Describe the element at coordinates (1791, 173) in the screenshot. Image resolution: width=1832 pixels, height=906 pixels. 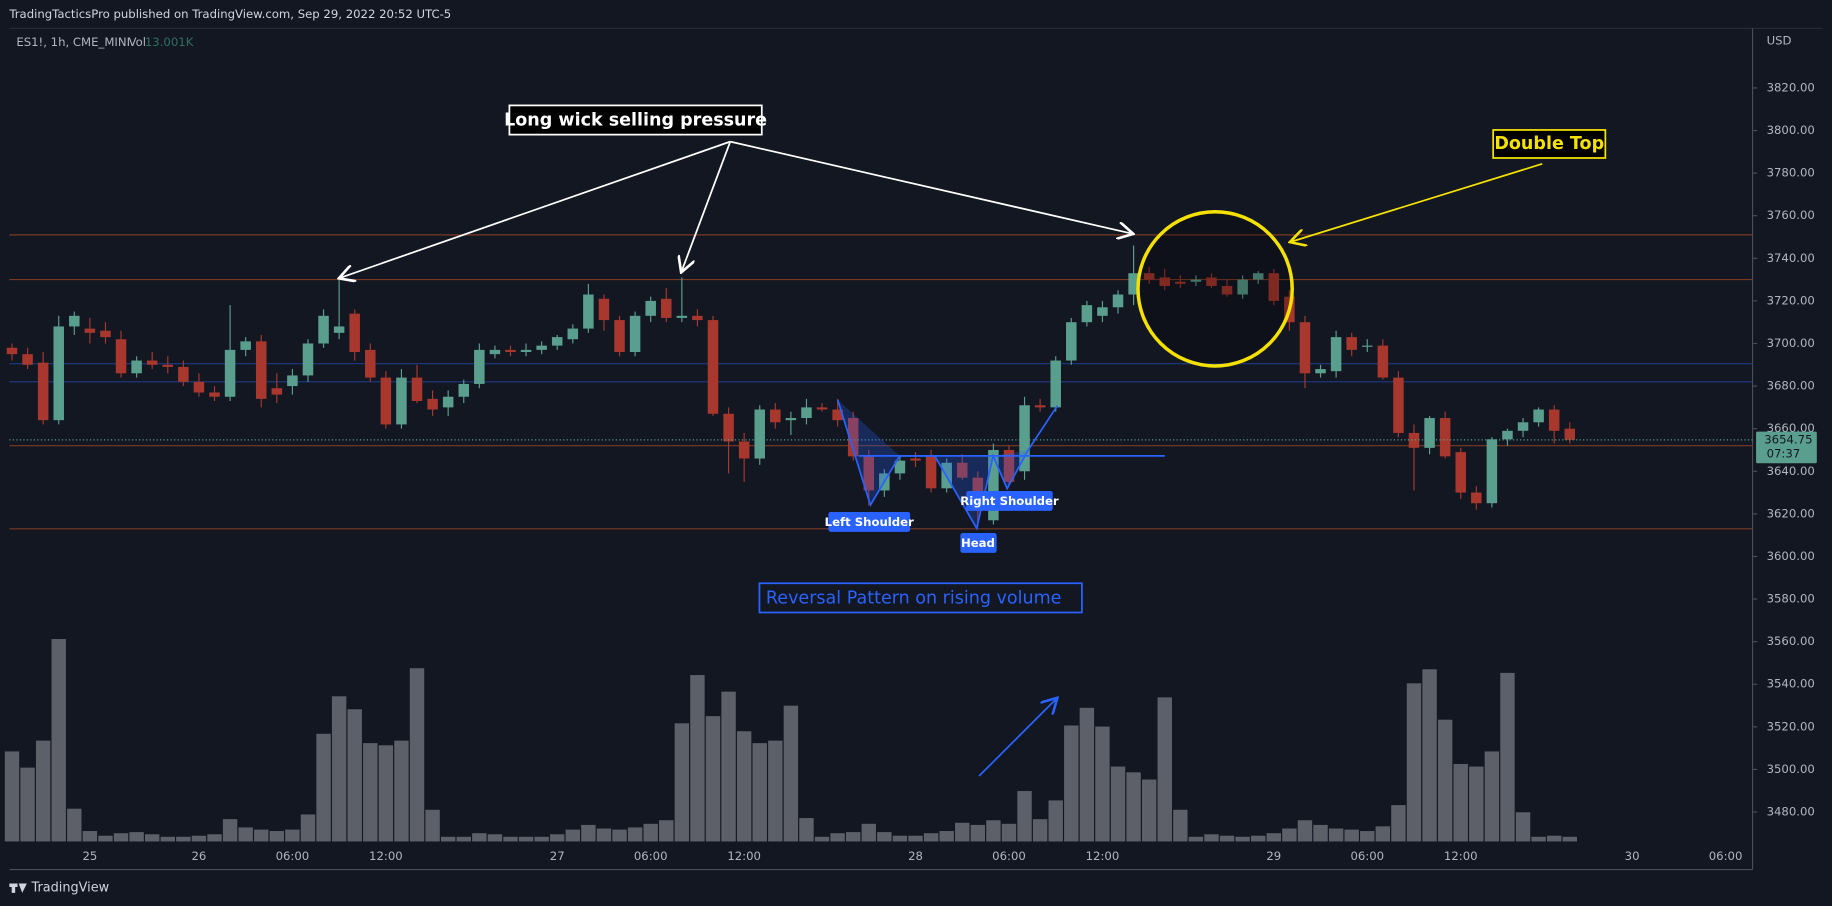
I see `y-tick-label: 3780.00` at that location.